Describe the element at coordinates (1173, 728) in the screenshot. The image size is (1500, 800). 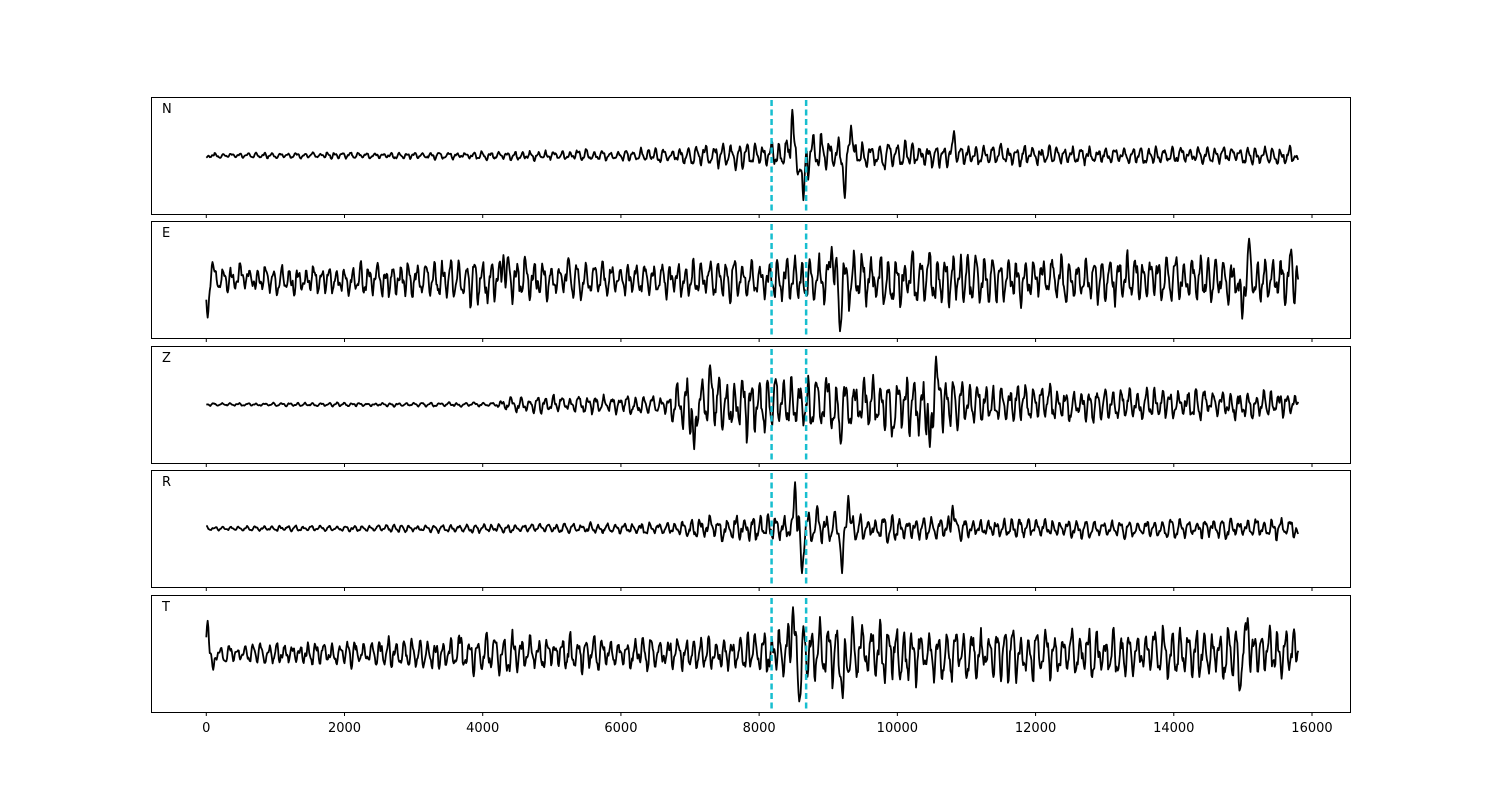
I see `x-tick-label: 14000` at that location.